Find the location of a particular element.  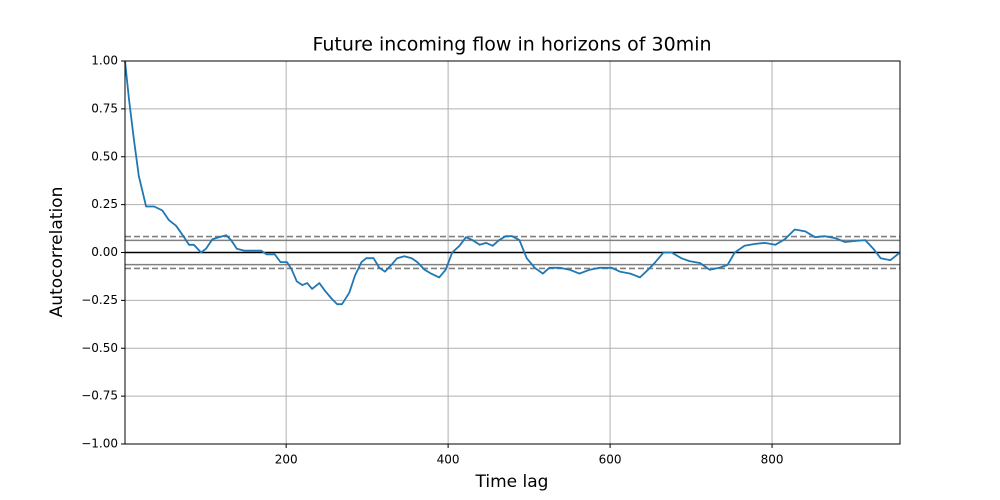

x-tick-label: 800 is located at coordinates (772, 460).